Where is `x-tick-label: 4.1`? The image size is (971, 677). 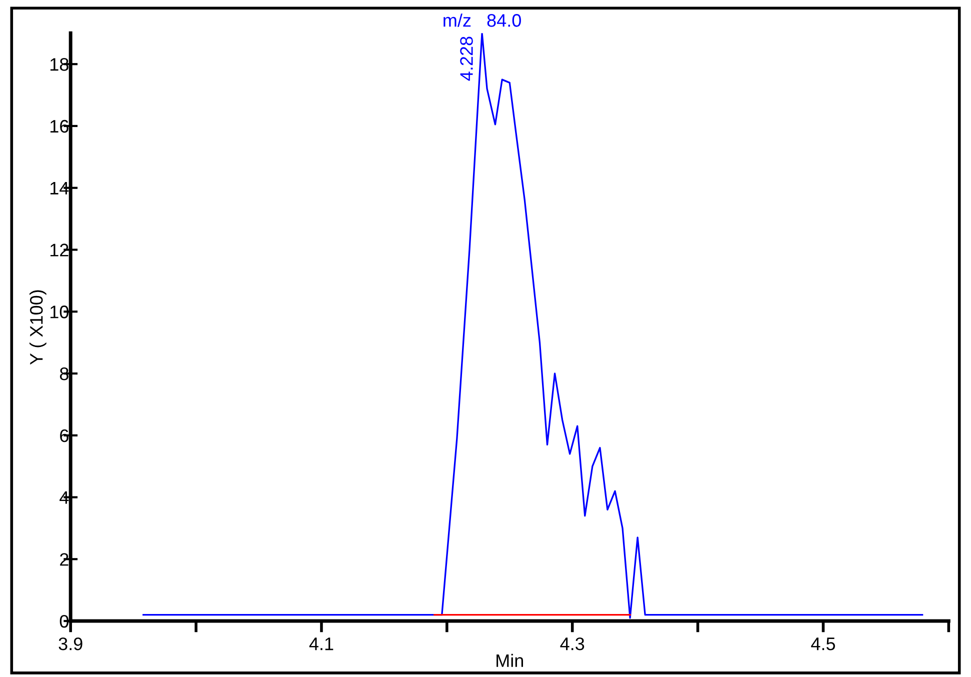 x-tick-label: 4.1 is located at coordinates (321, 644).